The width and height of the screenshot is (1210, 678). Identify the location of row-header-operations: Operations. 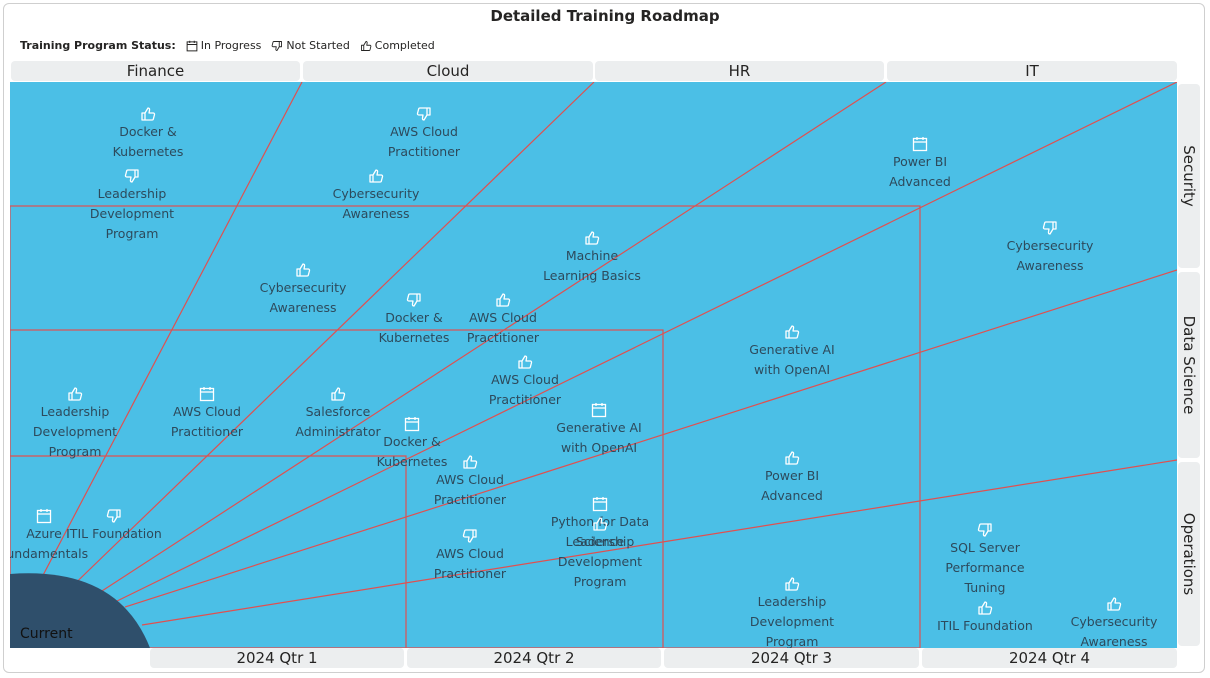
(1189, 554).